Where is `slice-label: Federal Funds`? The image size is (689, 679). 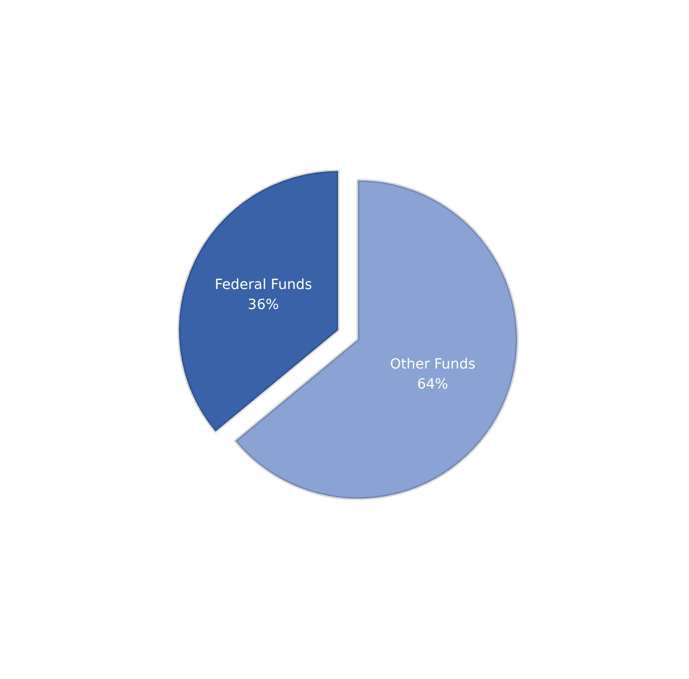
slice-label: Federal Funds is located at coordinates (263, 284).